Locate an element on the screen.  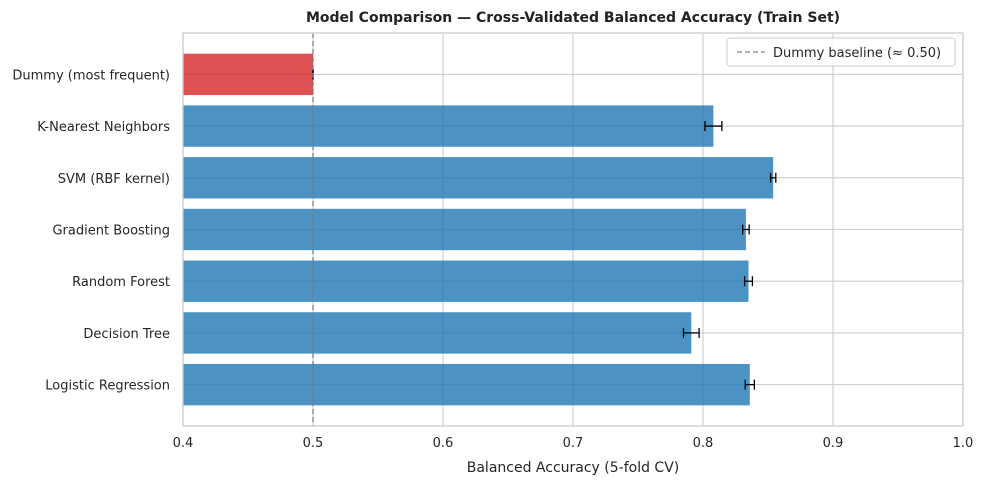
legend-entry: Dummy baseline (≈ 0.50) is located at coordinates (857, 53).